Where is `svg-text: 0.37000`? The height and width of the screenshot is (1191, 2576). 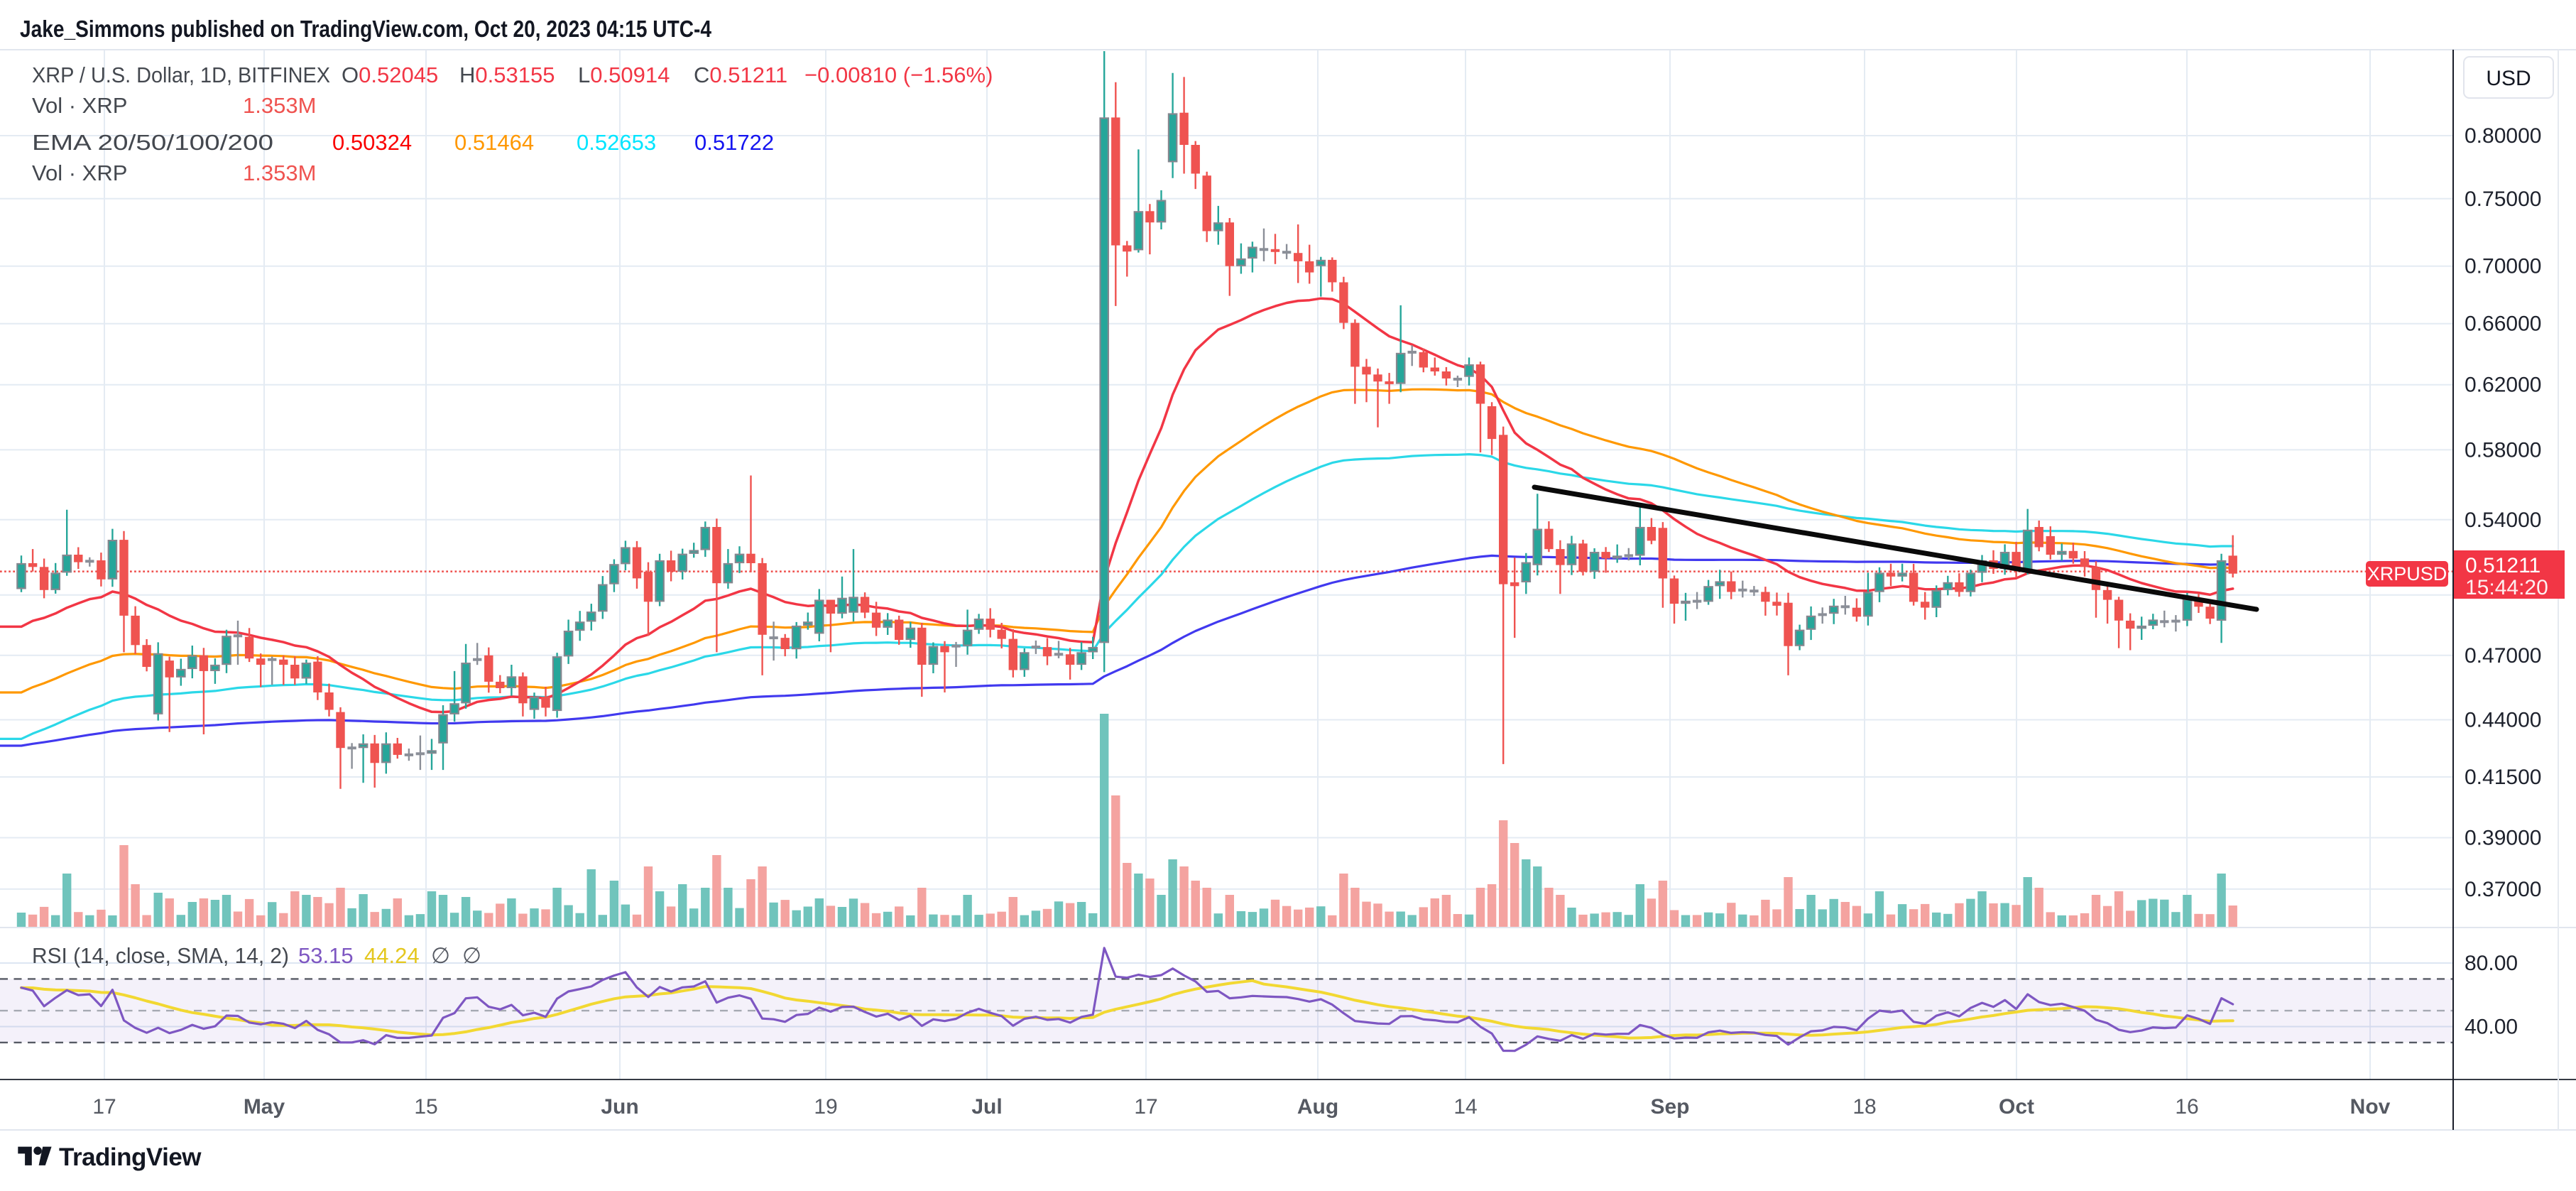
svg-text: 0.37000 is located at coordinates (2503, 889).